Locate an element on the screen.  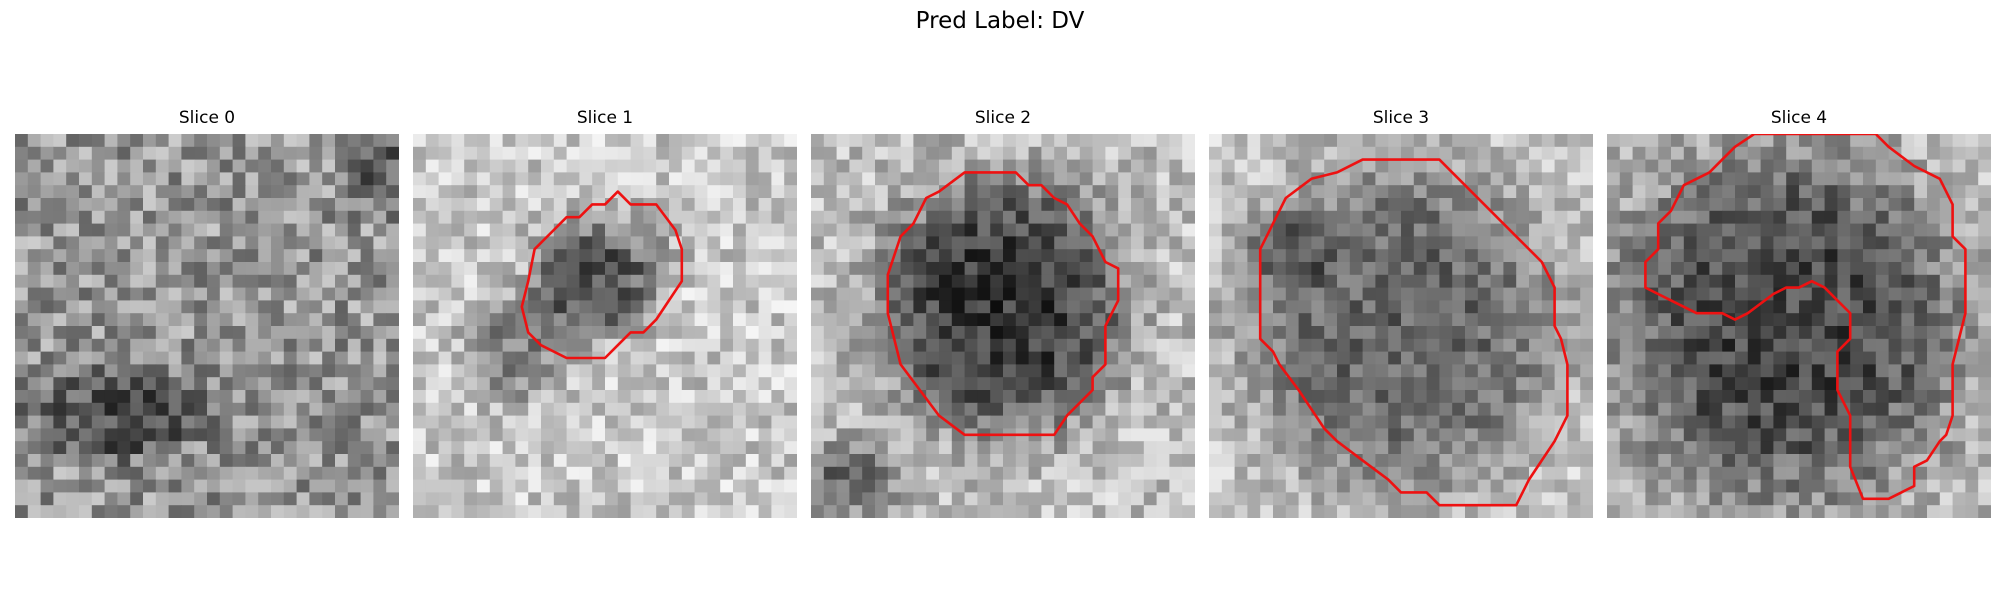
slice-panel-2: Slice 2 is located at coordinates (1003, 315).